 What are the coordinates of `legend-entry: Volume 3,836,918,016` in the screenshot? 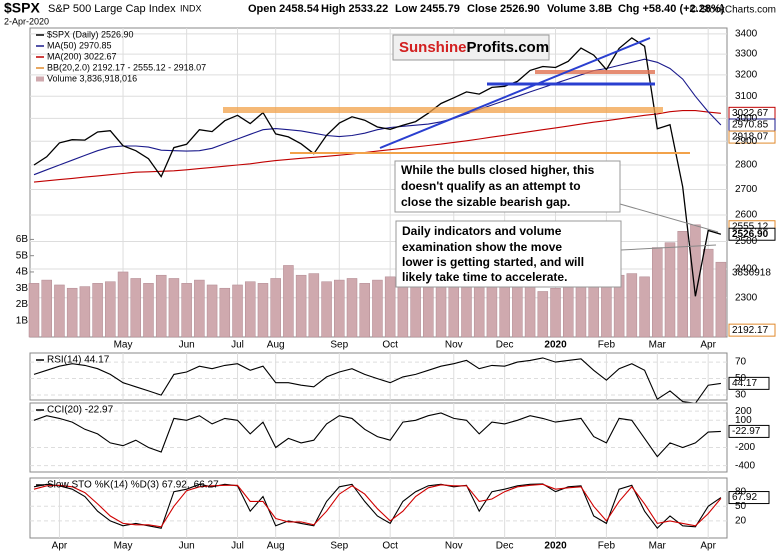 It's located at (92, 78).